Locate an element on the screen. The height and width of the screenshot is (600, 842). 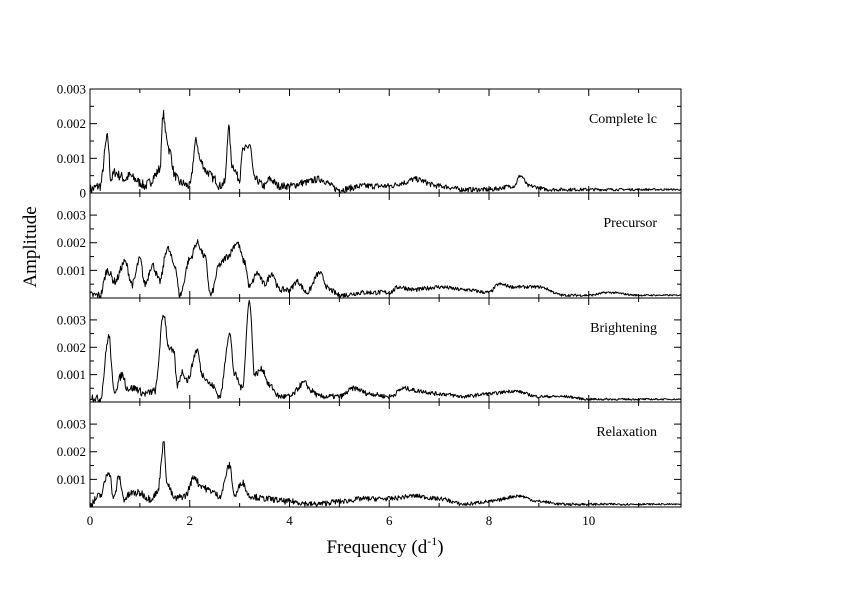
panel-1: 0 0.001 0.002 0.003 Complete lc is located at coordinates (369, 141).